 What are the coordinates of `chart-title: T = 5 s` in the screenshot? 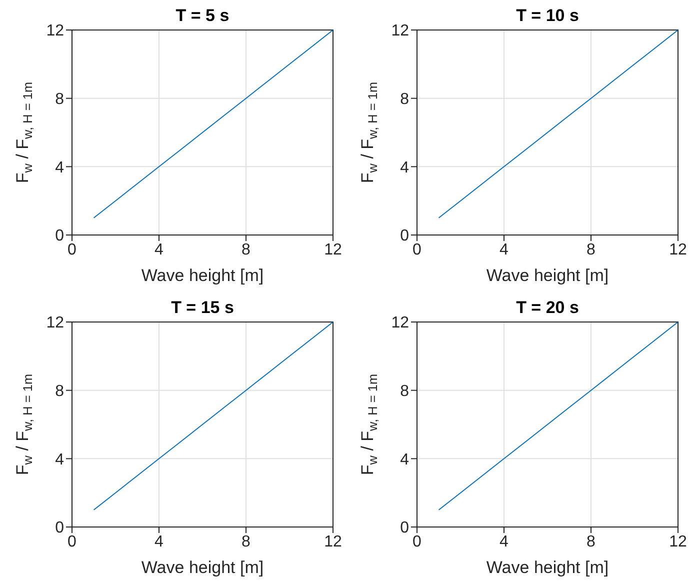 It's located at (202, 16).